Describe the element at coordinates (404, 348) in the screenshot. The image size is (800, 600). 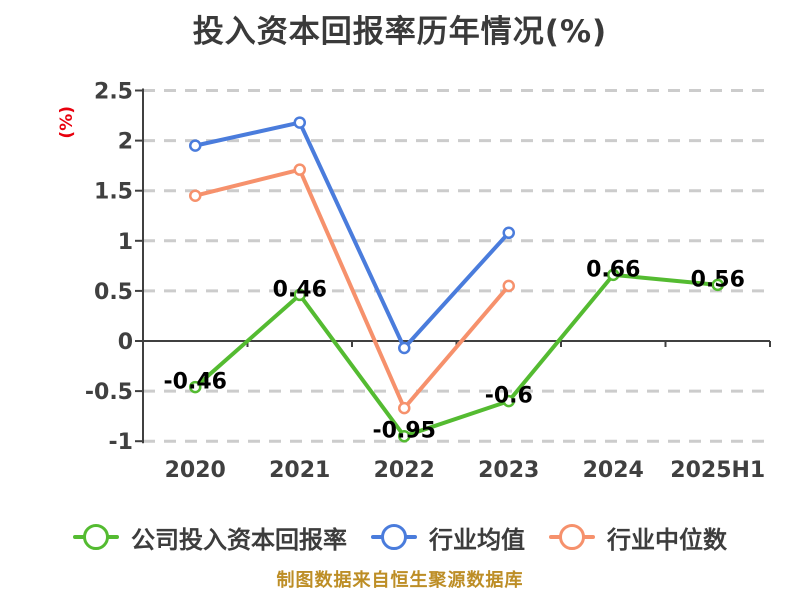
I see `data-point-industry-mean-2022` at that location.